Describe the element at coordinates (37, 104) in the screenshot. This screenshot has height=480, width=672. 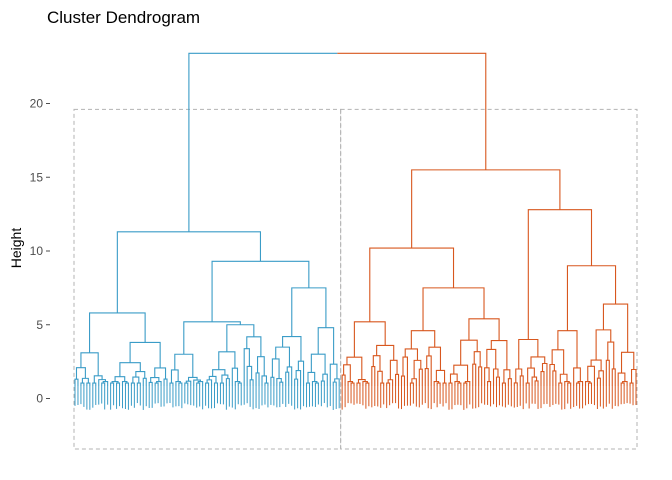
I see `y-tick-label: 20` at that location.